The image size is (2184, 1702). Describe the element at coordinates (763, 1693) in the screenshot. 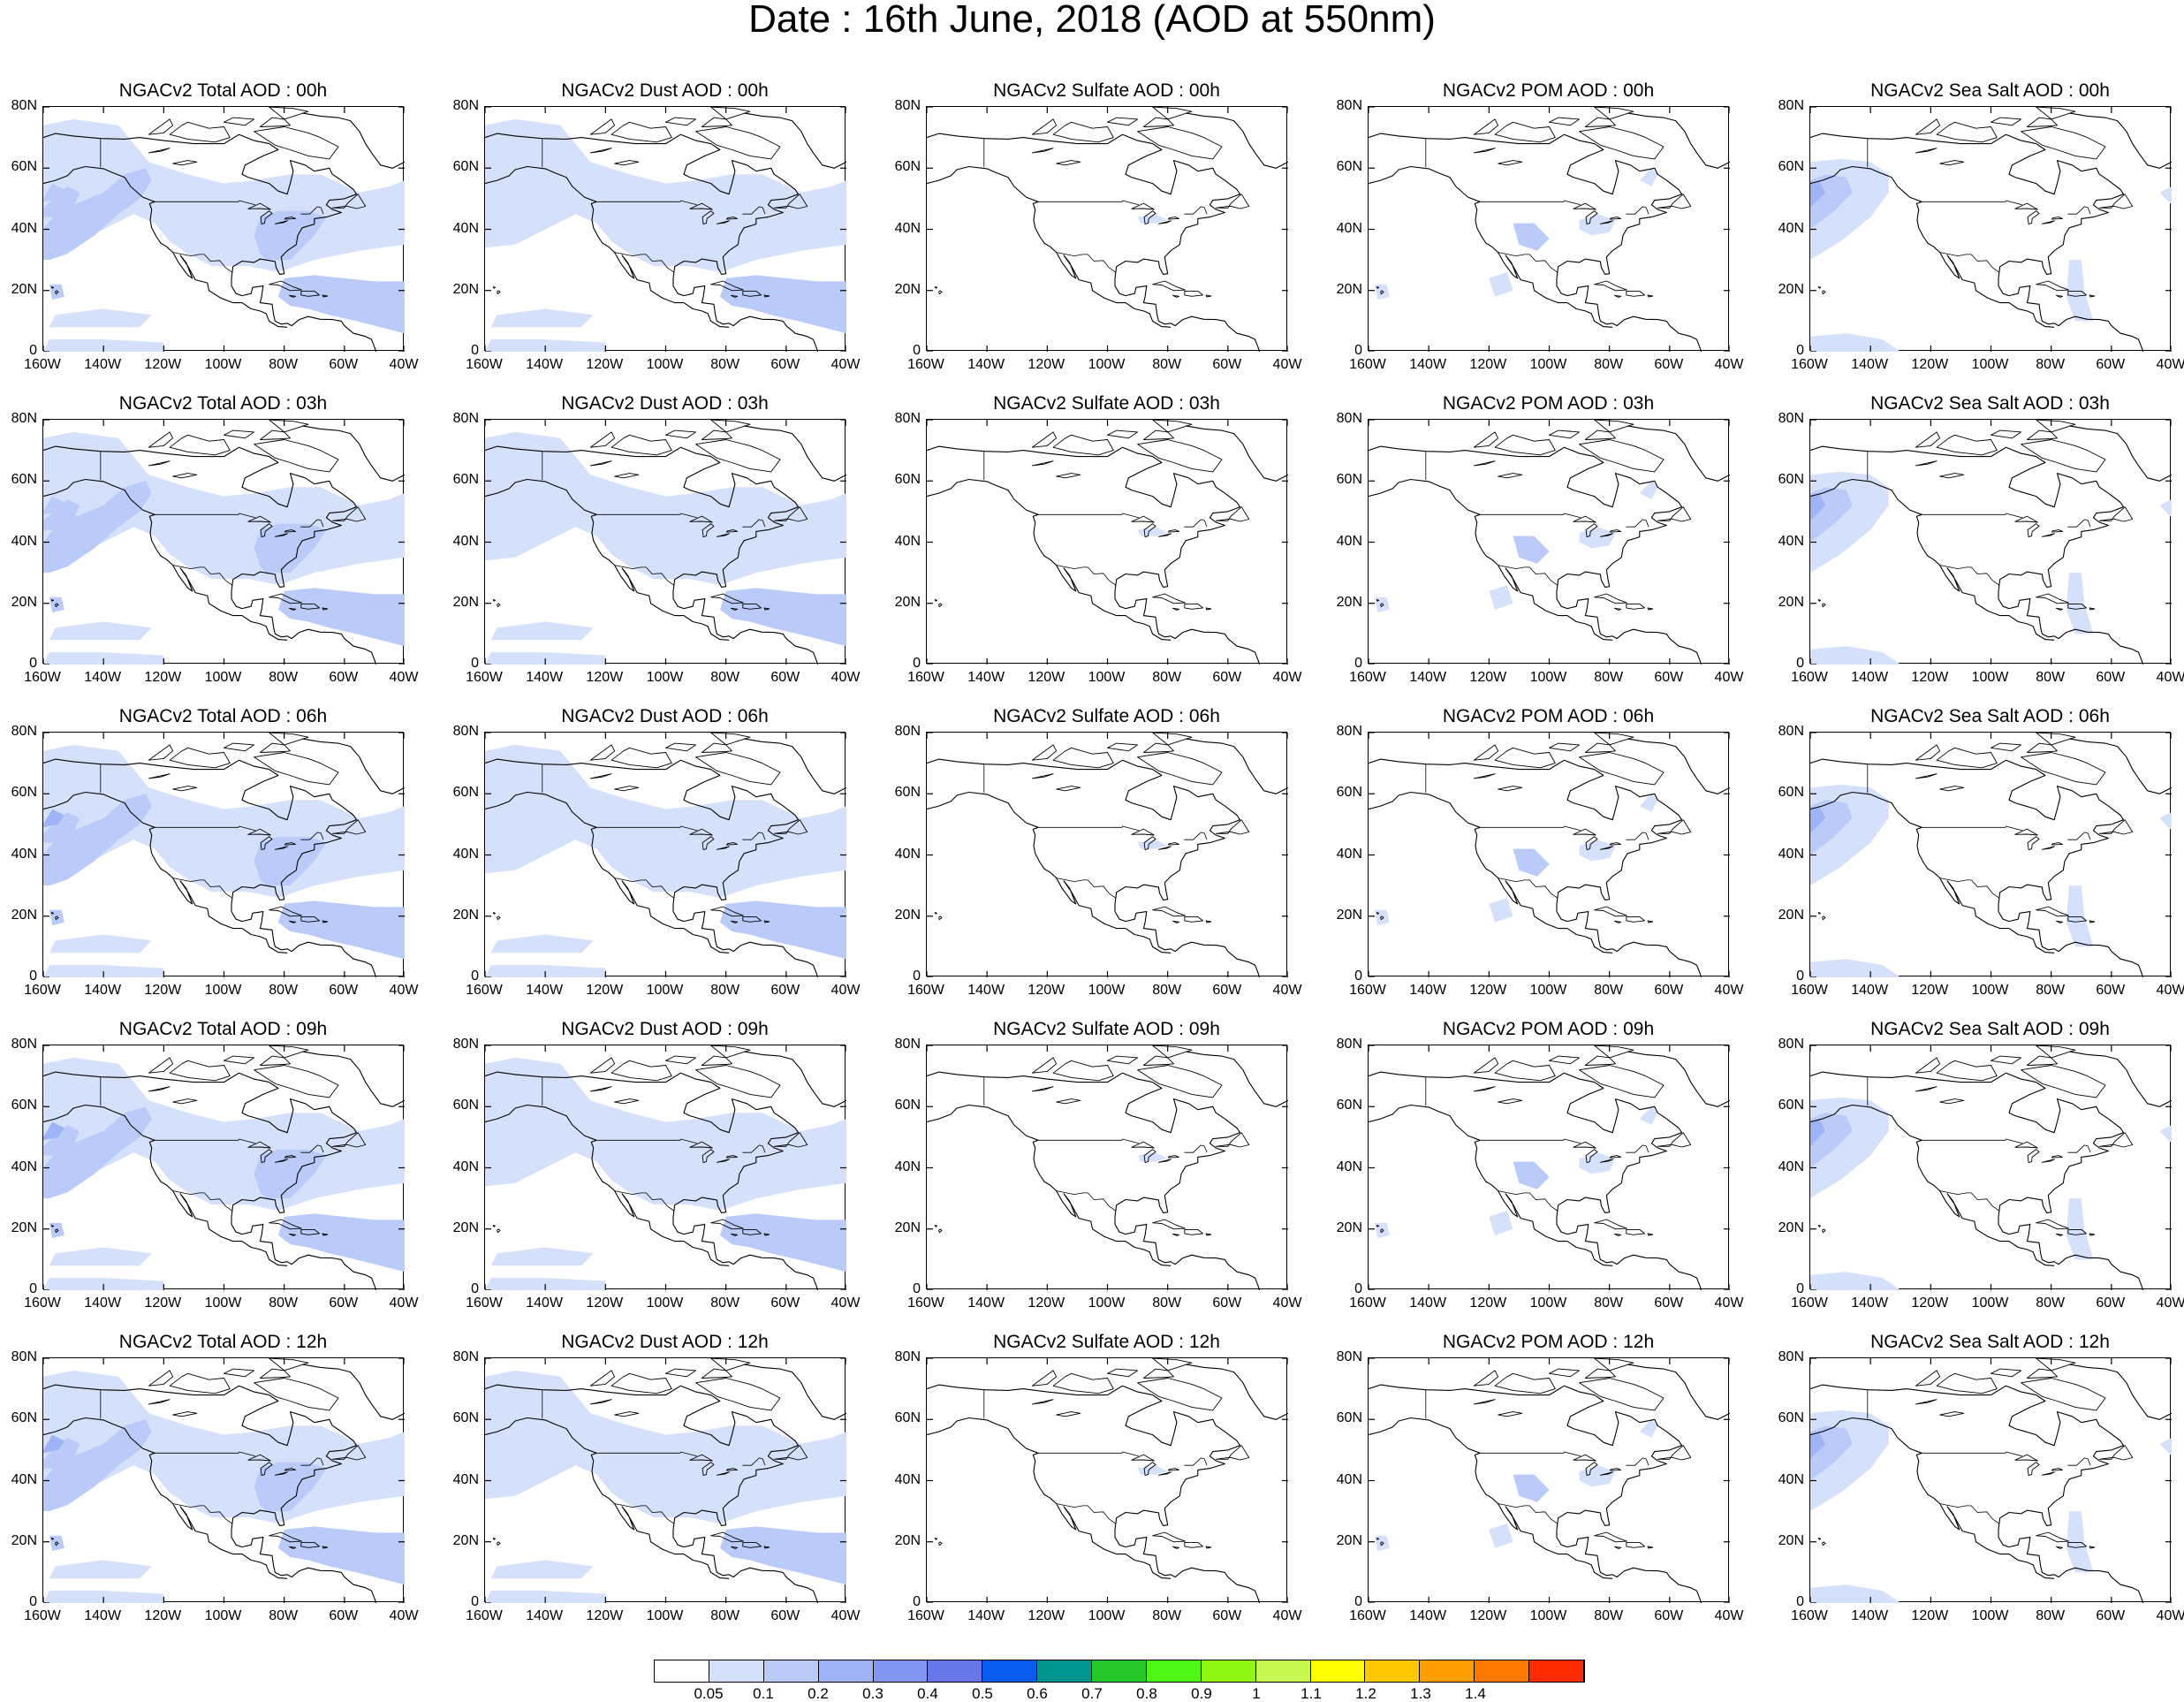

I see `colorbar-label: 0.1` at that location.